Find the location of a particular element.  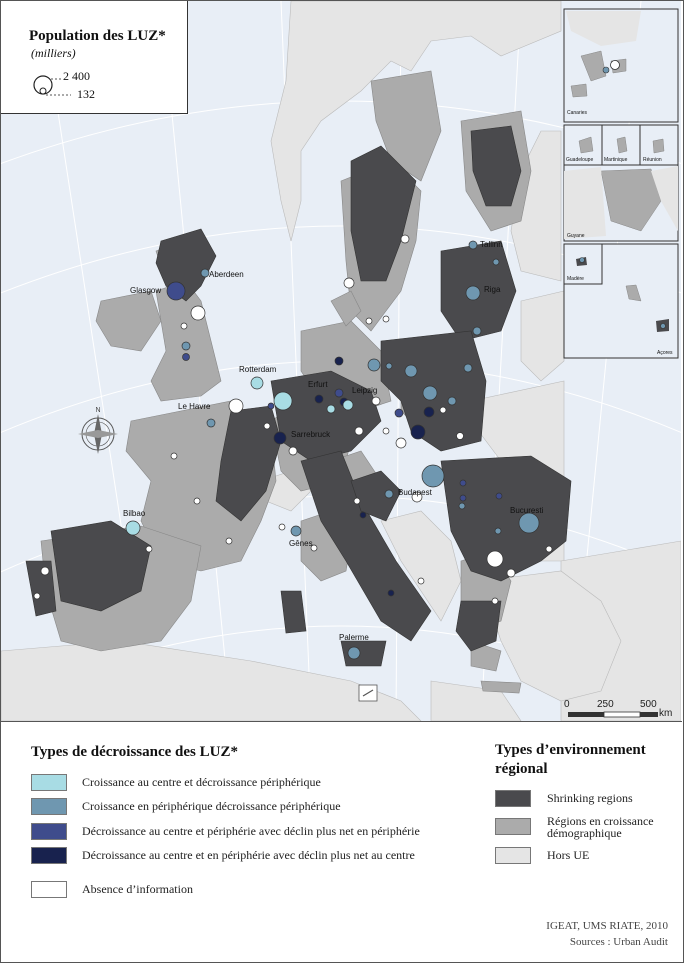

legend-luz-title: Types de décroissance des LUZ* is located at coordinates (134, 752).